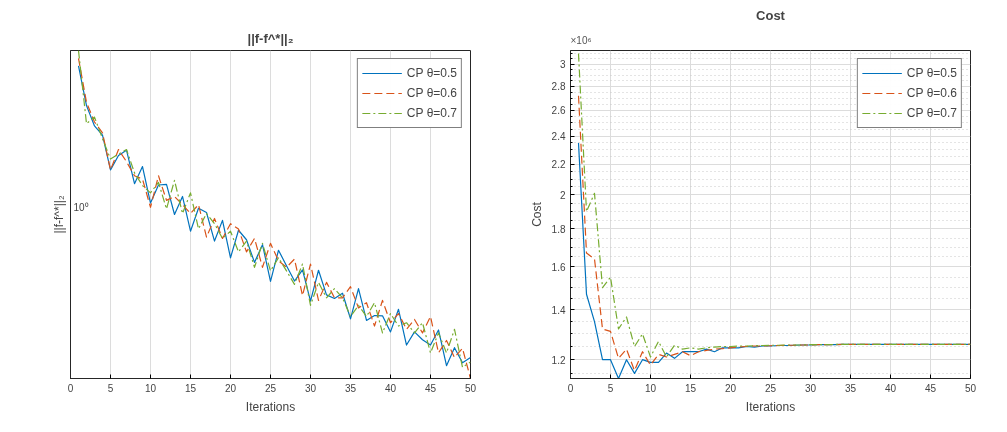 Image resolution: width=1007 pixels, height=432 pixels. I want to click on y-tick-label: 2.2, so click(558, 165).